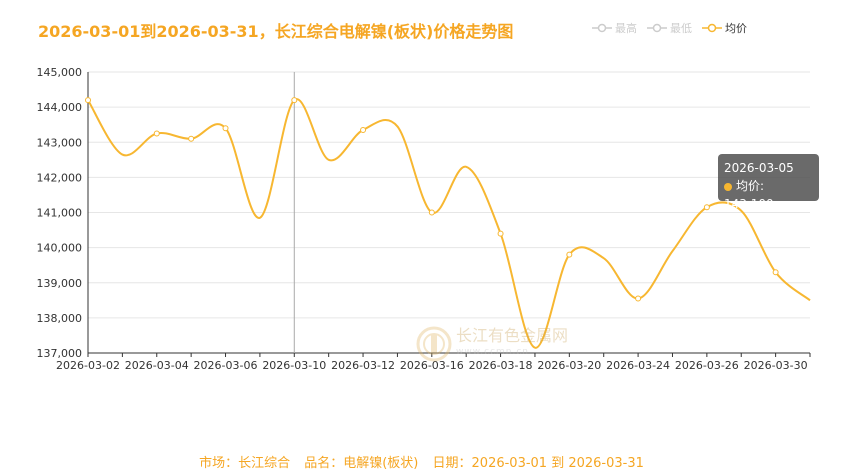 This screenshot has width=843, height=476. What do you see at coordinates (226, 365) in the screenshot?
I see `x-tick-label: 2026-03-06` at bounding box center [226, 365].